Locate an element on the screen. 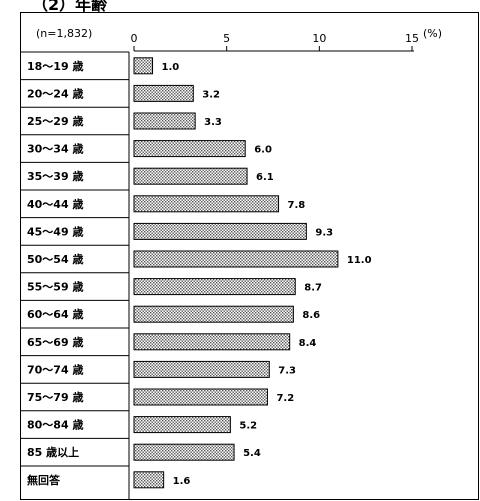 This screenshot has height=501, width=480. value-label: 1.6 is located at coordinates (182, 481).